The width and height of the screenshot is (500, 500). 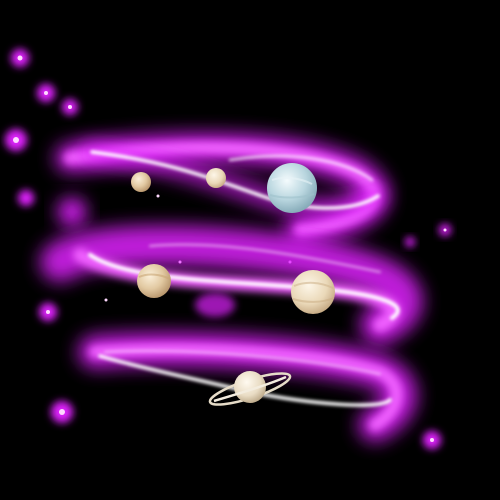 What do you see at coordinates (154, 281) in the screenshot?
I see `tan-planet-middle-left` at bounding box center [154, 281].